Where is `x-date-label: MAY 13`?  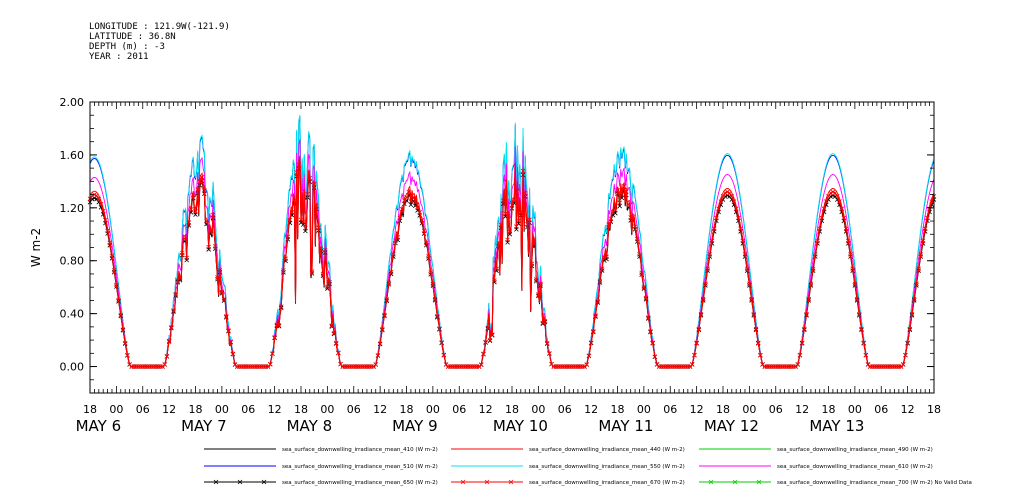 x-date-label: MAY 13 is located at coordinates (836, 426).